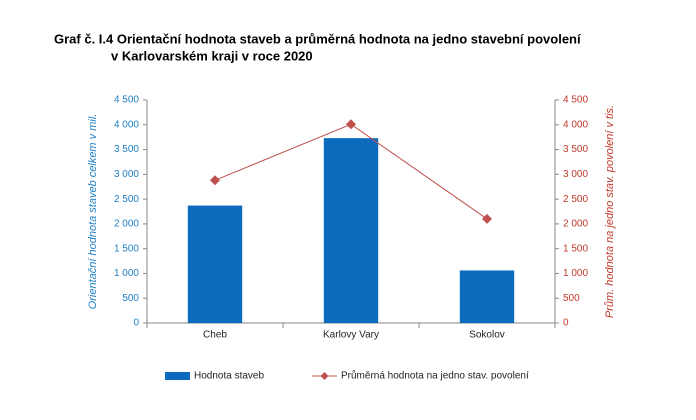 The height and width of the screenshot is (420, 696). What do you see at coordinates (575, 124) in the screenshot?
I see `y2-tick-label: 4 000` at bounding box center [575, 124].